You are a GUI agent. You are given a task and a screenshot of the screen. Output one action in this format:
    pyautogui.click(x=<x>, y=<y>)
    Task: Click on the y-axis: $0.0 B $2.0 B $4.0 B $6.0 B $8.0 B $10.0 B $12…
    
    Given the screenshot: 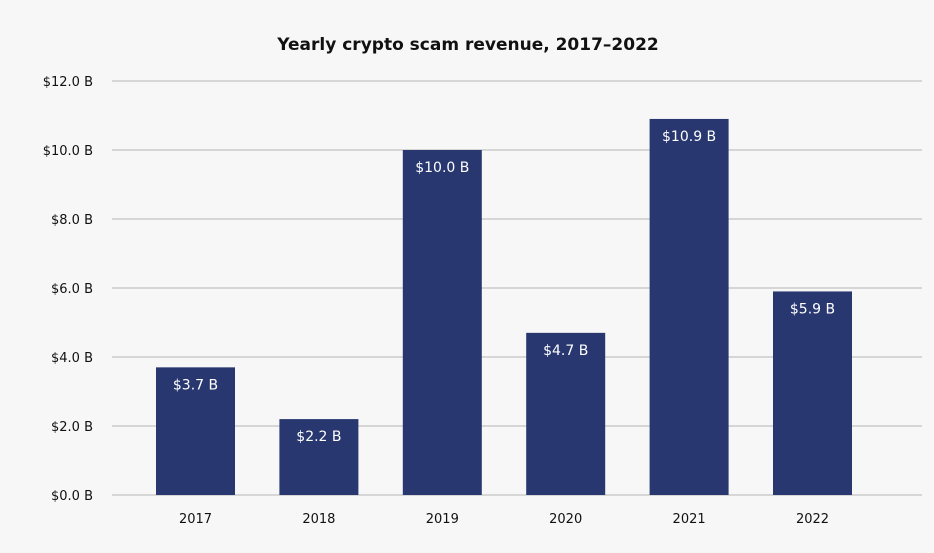 What is the action you would take?
    pyautogui.click(x=68, y=289)
    